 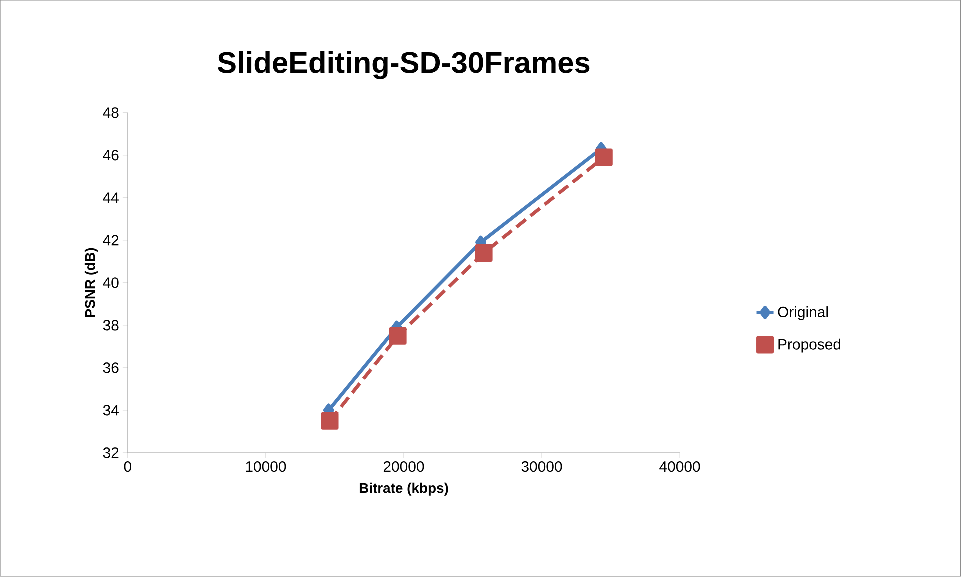 What do you see at coordinates (111, 368) in the screenshot?
I see `y-tick-label: 36` at bounding box center [111, 368].